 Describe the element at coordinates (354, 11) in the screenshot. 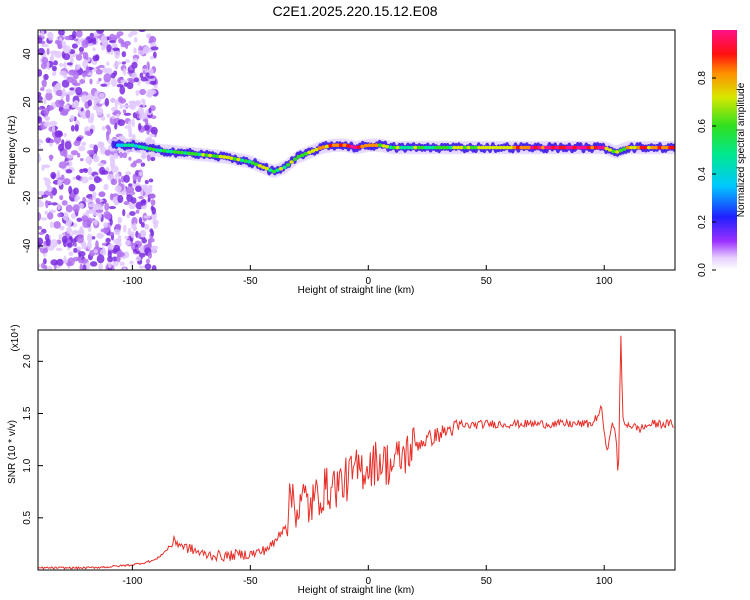

I see `chart-title: C2E1.2025.220.15.12.E08` at that location.